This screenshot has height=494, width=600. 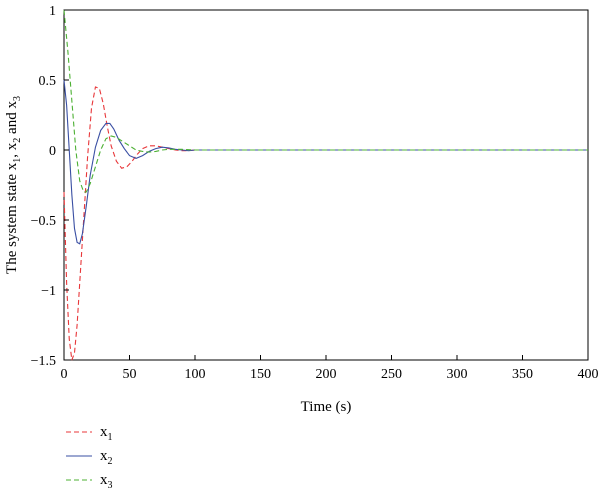 What do you see at coordinates (64, 374) in the screenshot?
I see `x-tick-label: 0` at bounding box center [64, 374].